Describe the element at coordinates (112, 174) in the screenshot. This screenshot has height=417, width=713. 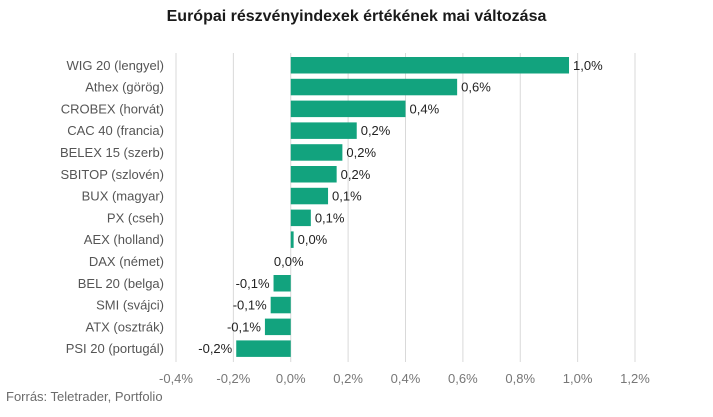
I see `category-label: SBITOP (szlovén)` at that location.